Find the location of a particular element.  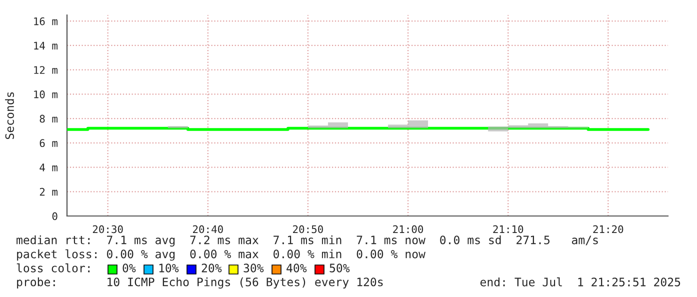

text: 20% is located at coordinates (212, 268).